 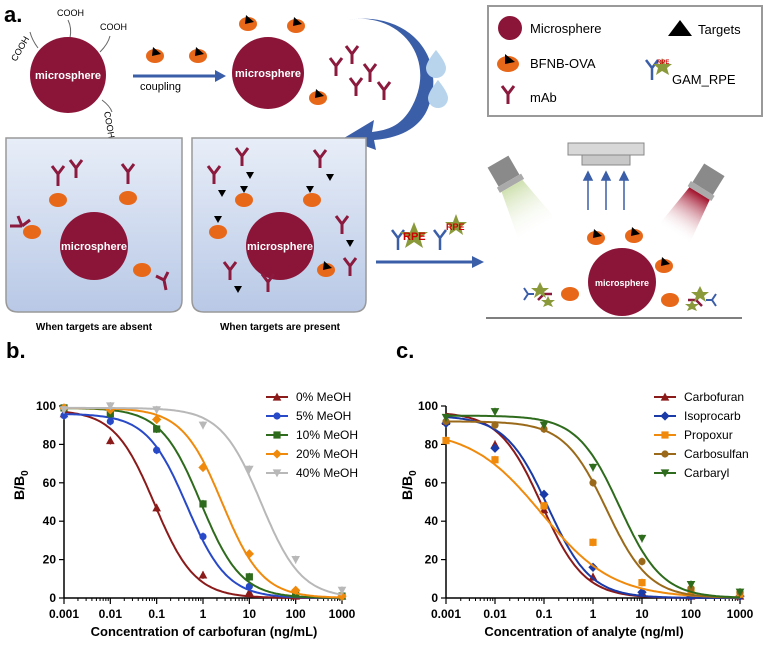 I want to click on x-tick-label: 1, so click(x=593, y=614).